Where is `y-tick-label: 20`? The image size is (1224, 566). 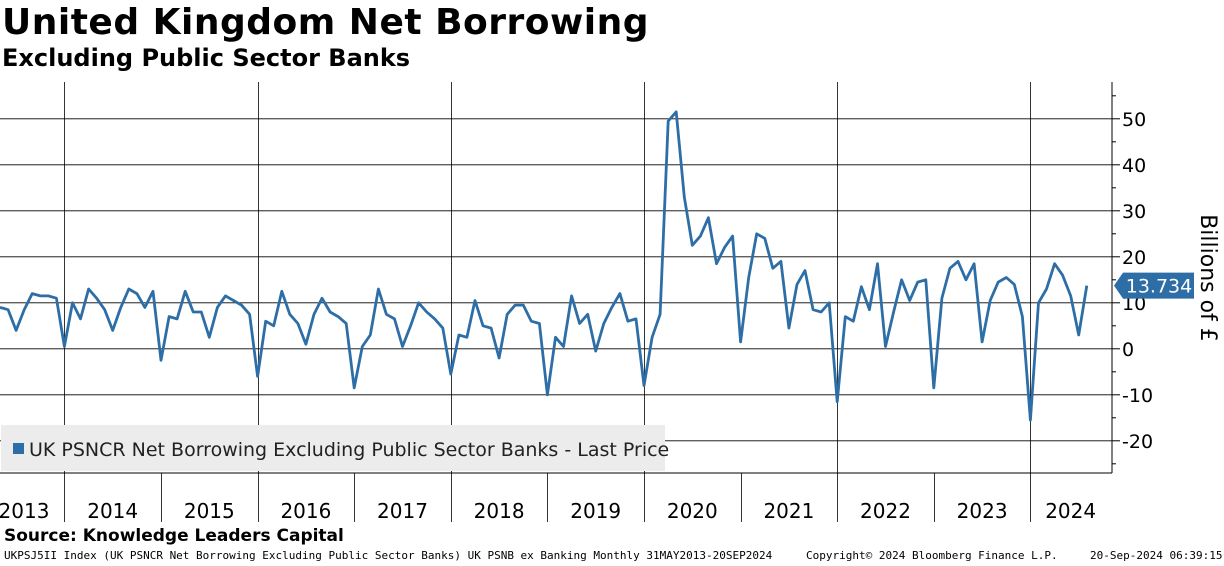
y-tick-label: 20 is located at coordinates (1134, 258).